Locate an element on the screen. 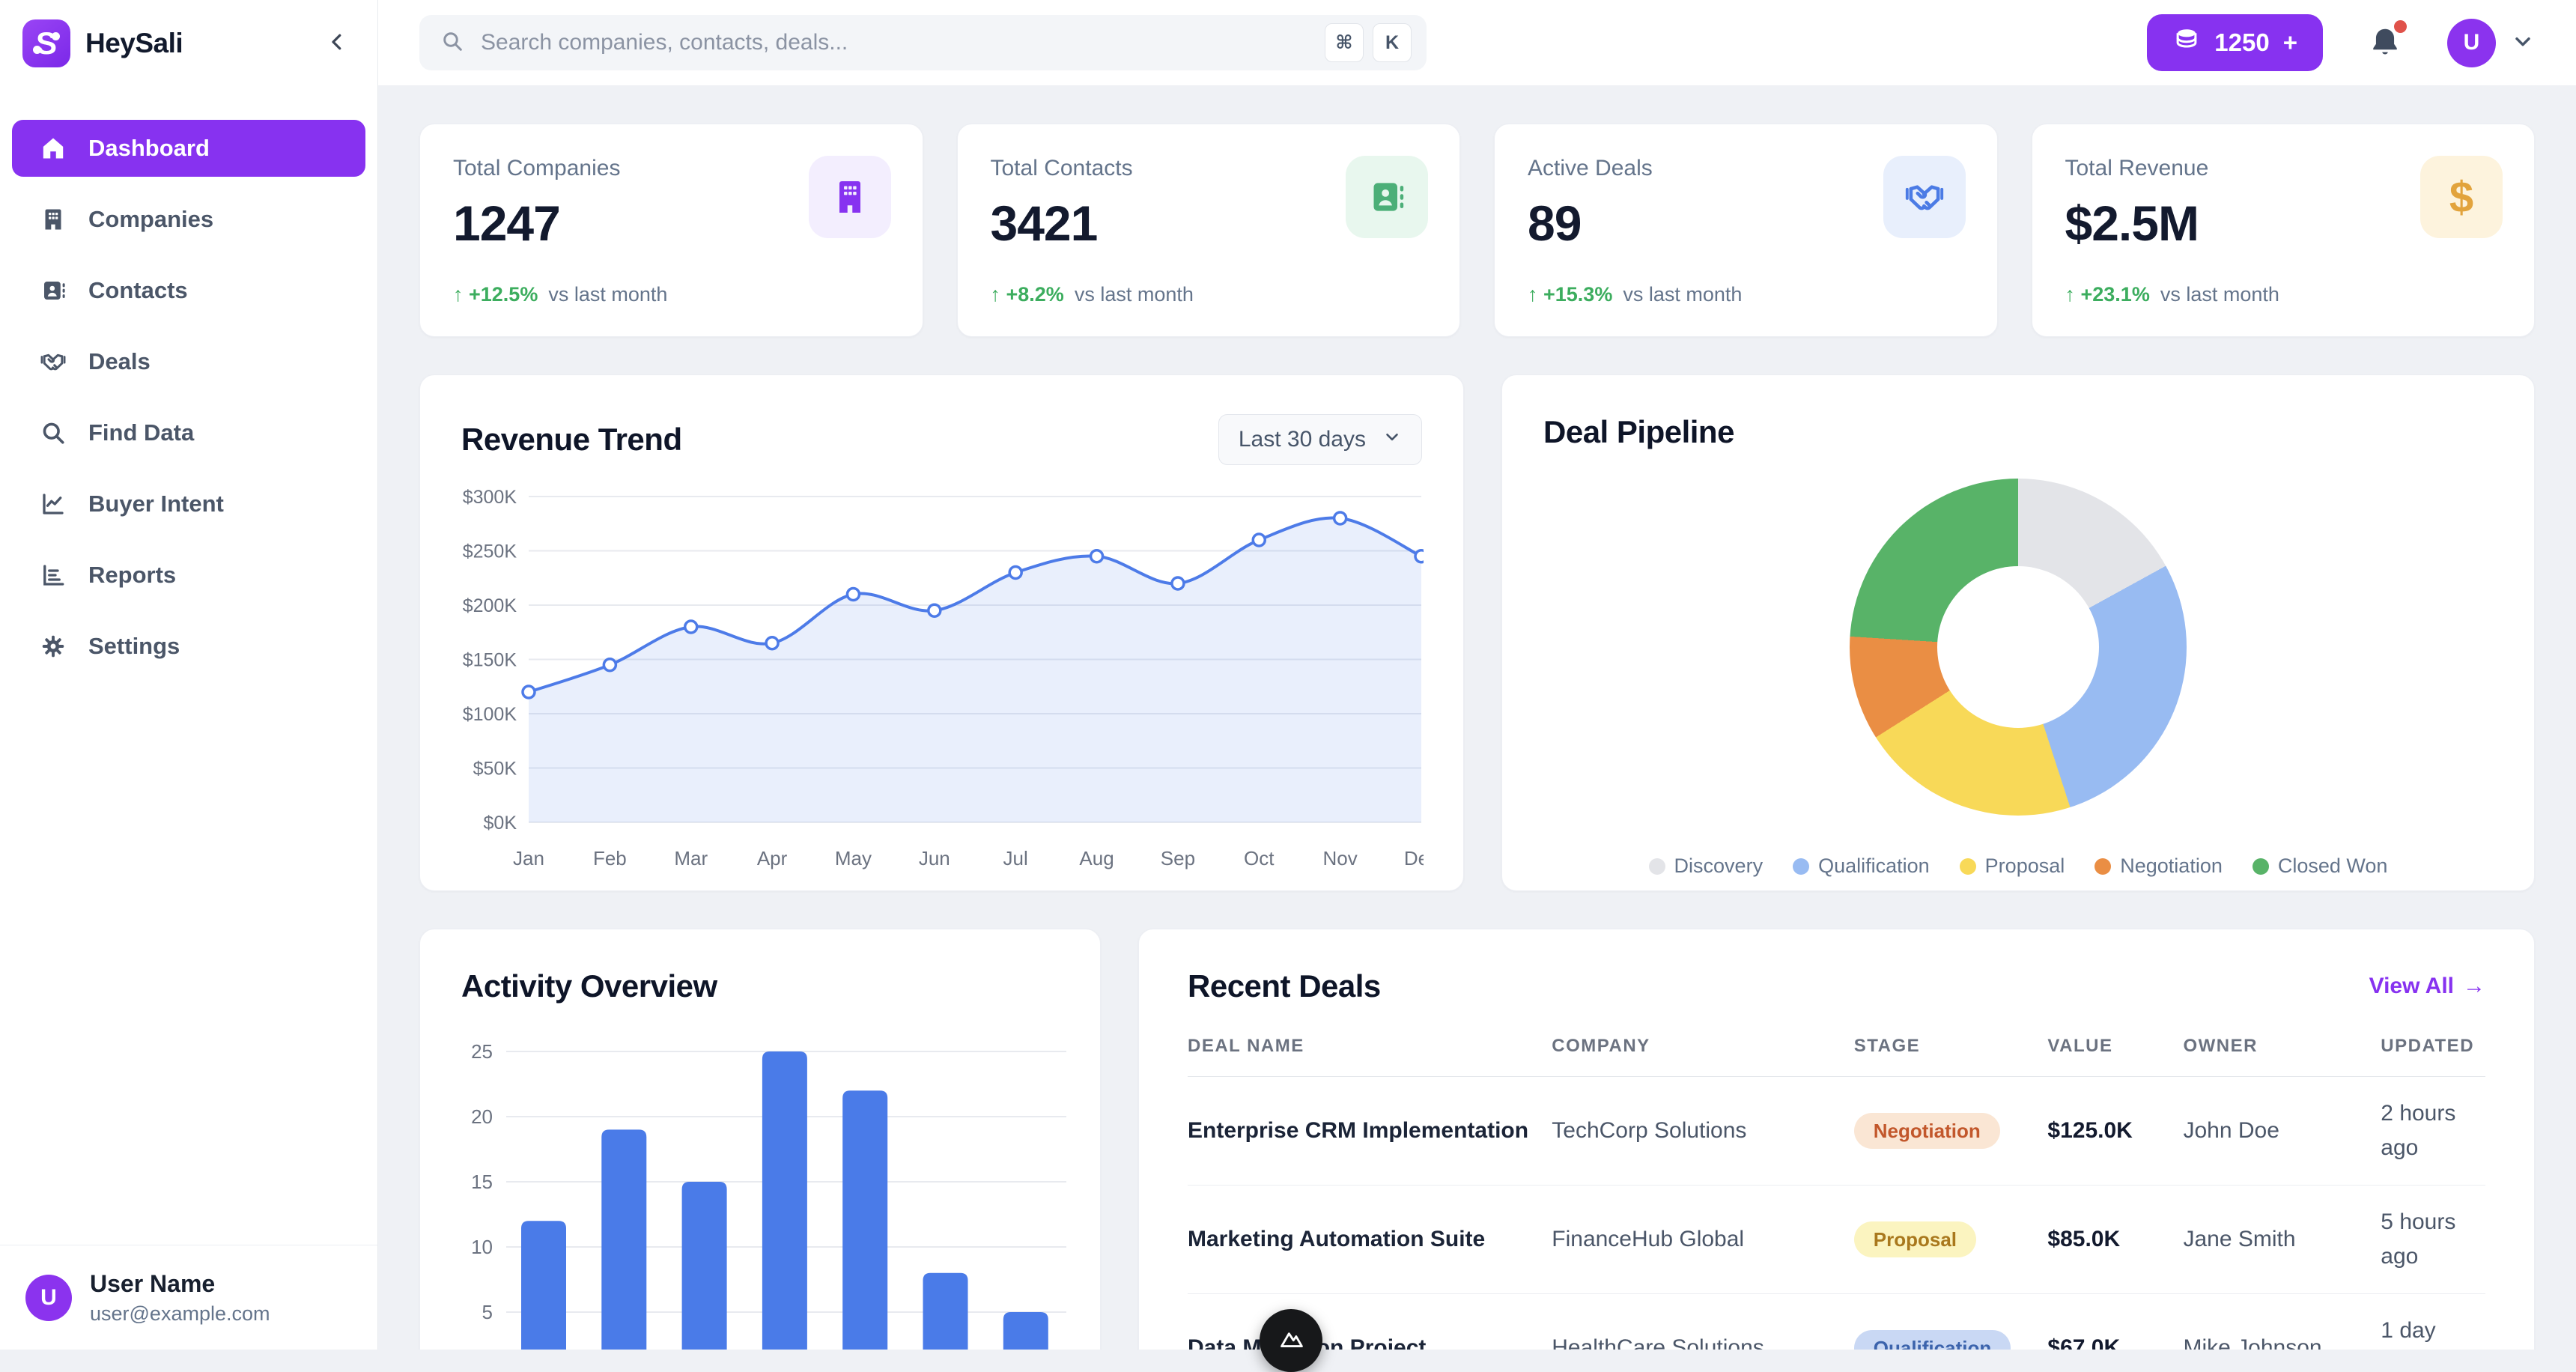  home-icon is located at coordinates (53, 148).